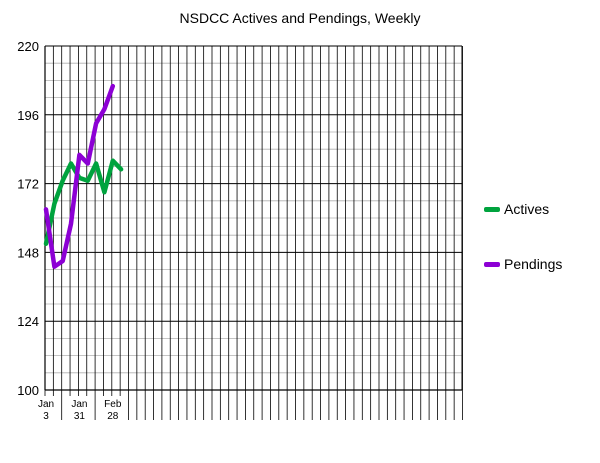 The width and height of the screenshot is (600, 463). What do you see at coordinates (28, 46) in the screenshot?
I see `y-tick-label: 220` at bounding box center [28, 46].